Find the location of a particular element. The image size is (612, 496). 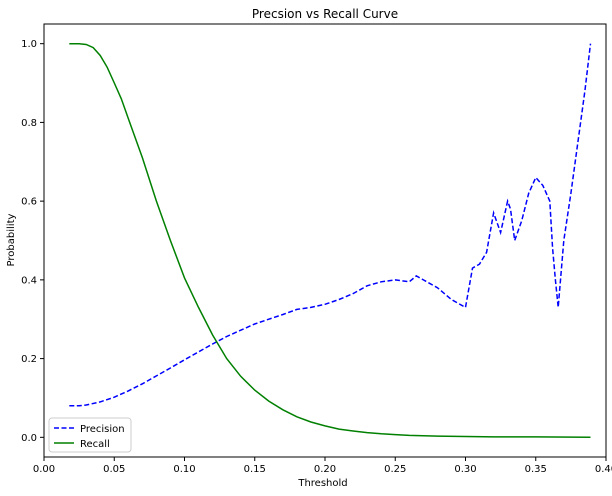

x-tick-label: 0.30 is located at coordinates (465, 469).